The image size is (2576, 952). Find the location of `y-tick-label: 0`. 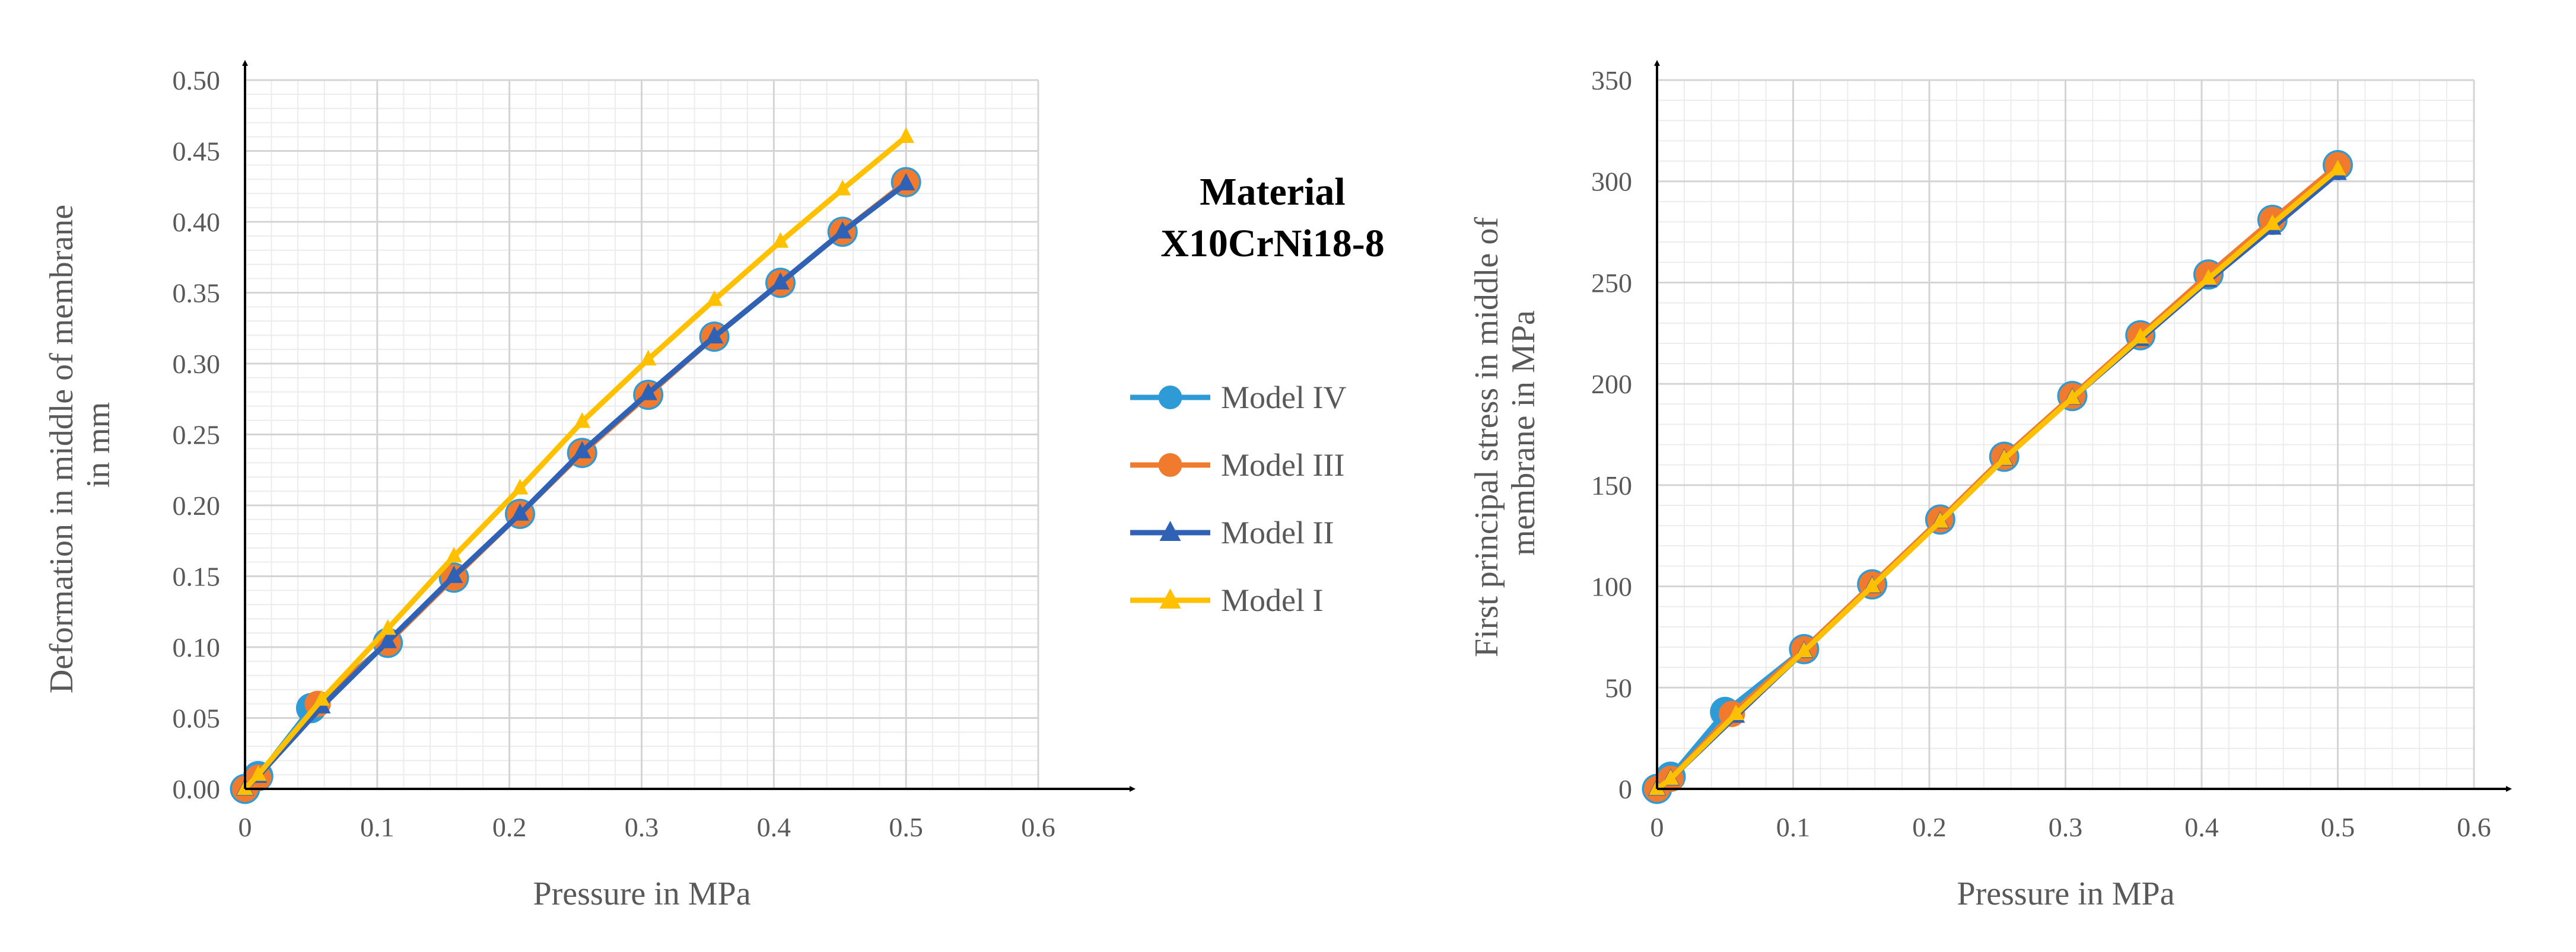

y-tick-label: 0 is located at coordinates (1625, 789).